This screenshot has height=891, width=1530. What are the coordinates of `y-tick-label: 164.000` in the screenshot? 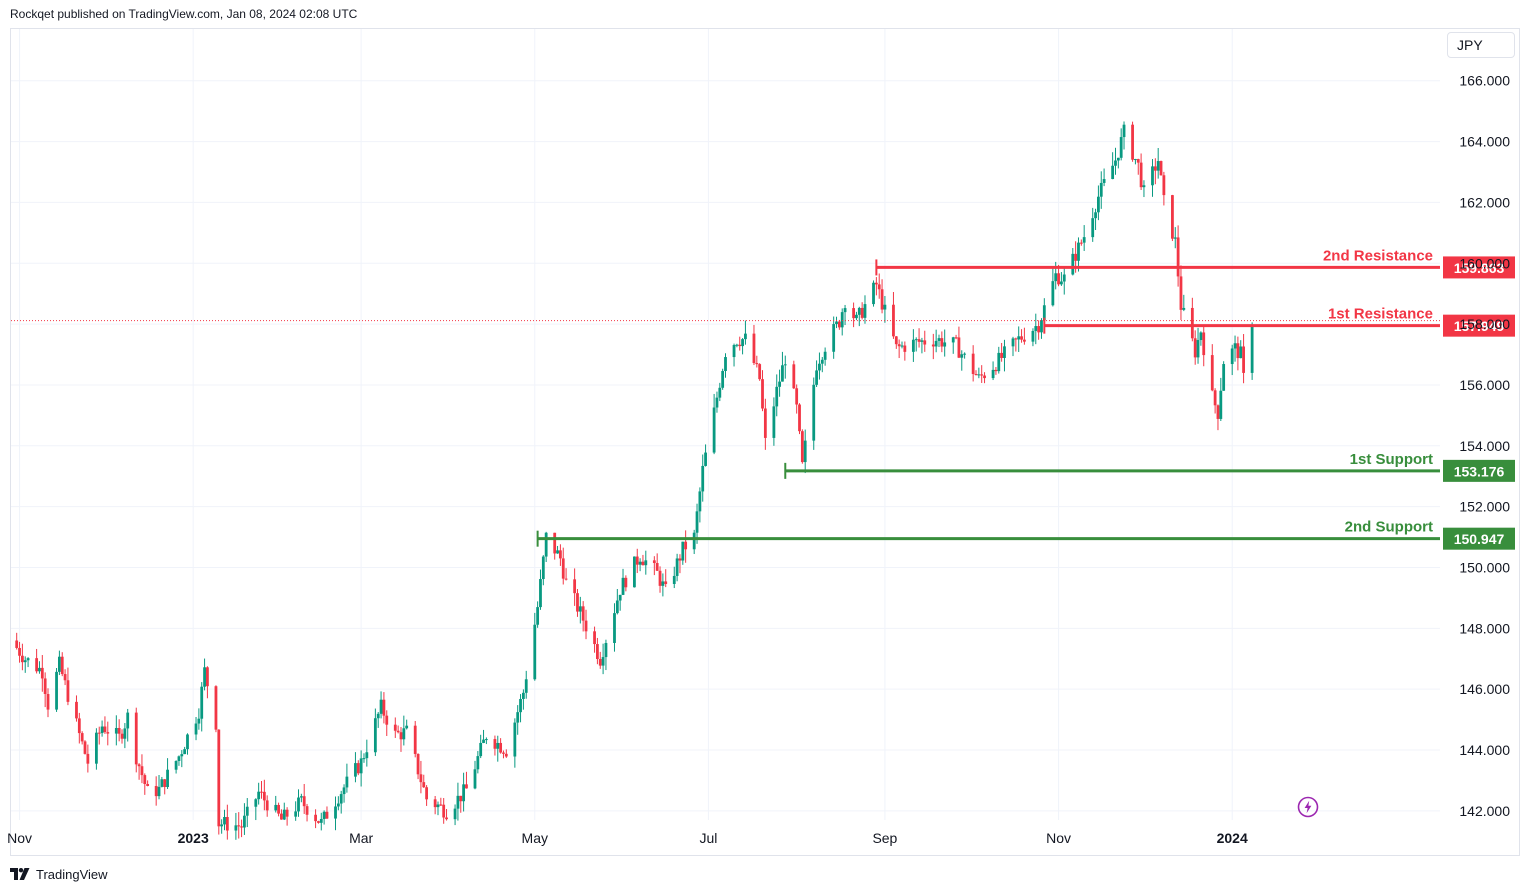 It's located at (1484, 142).